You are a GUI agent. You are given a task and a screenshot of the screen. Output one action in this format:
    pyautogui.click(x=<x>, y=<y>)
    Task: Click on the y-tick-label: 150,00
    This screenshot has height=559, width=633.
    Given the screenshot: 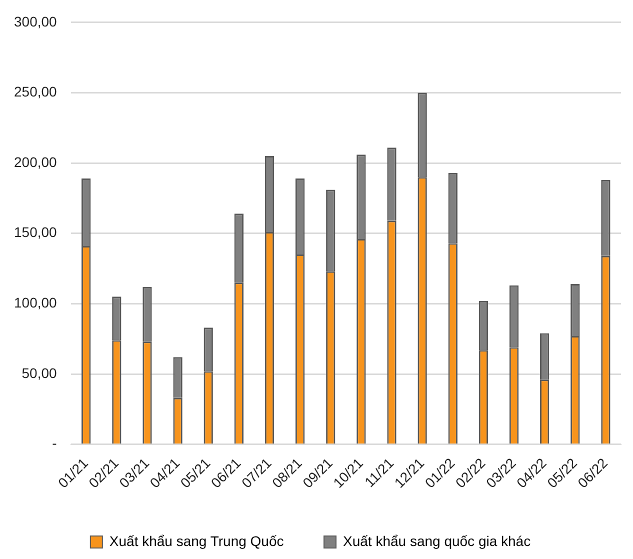 What is the action you would take?
    pyautogui.click(x=36, y=232)
    